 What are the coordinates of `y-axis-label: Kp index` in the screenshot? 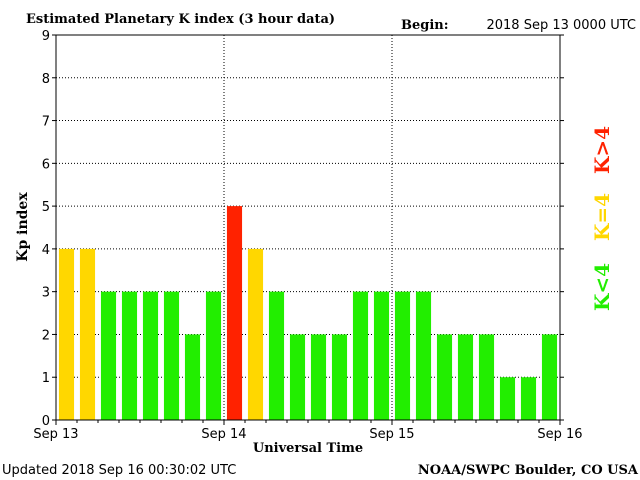 It's located at (23, 227).